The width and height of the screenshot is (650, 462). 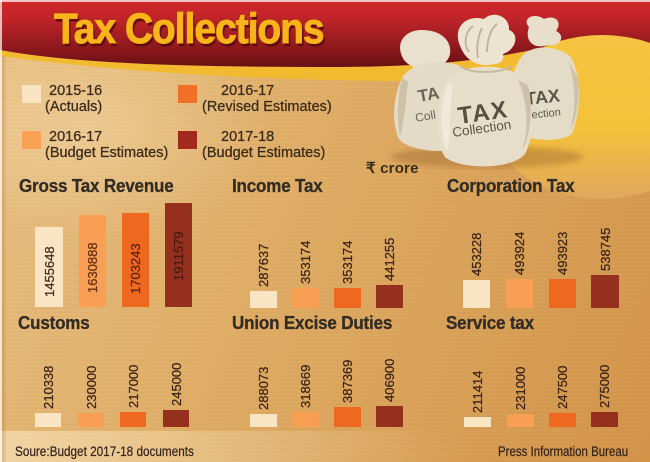 I want to click on svg-text: 217000, so click(x=133, y=386).